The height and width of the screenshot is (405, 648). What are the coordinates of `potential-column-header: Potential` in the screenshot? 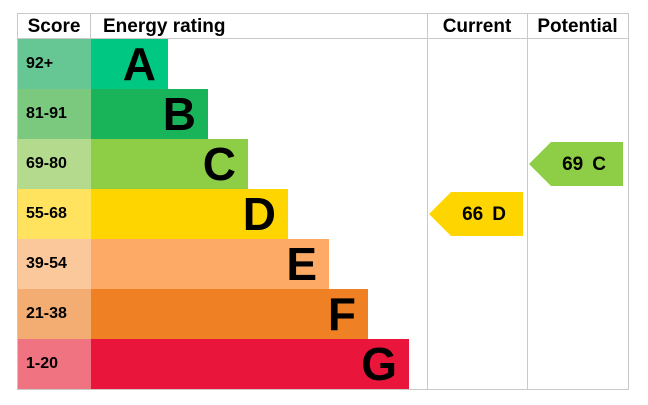 It's located at (577, 26).